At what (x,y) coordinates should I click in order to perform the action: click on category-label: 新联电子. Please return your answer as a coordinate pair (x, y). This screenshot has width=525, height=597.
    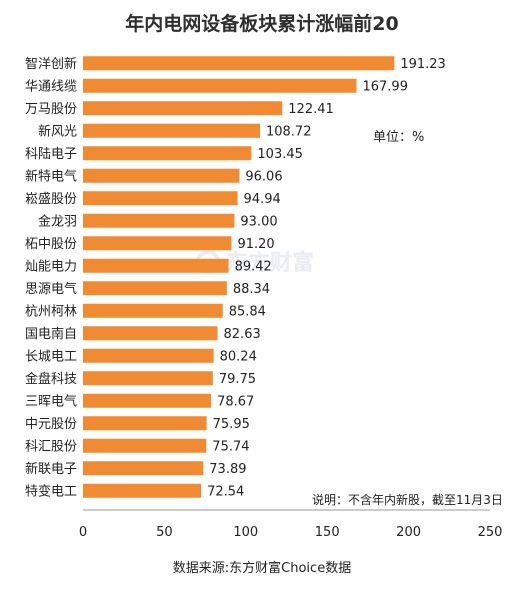
    Looking at the image, I should click on (51, 469).